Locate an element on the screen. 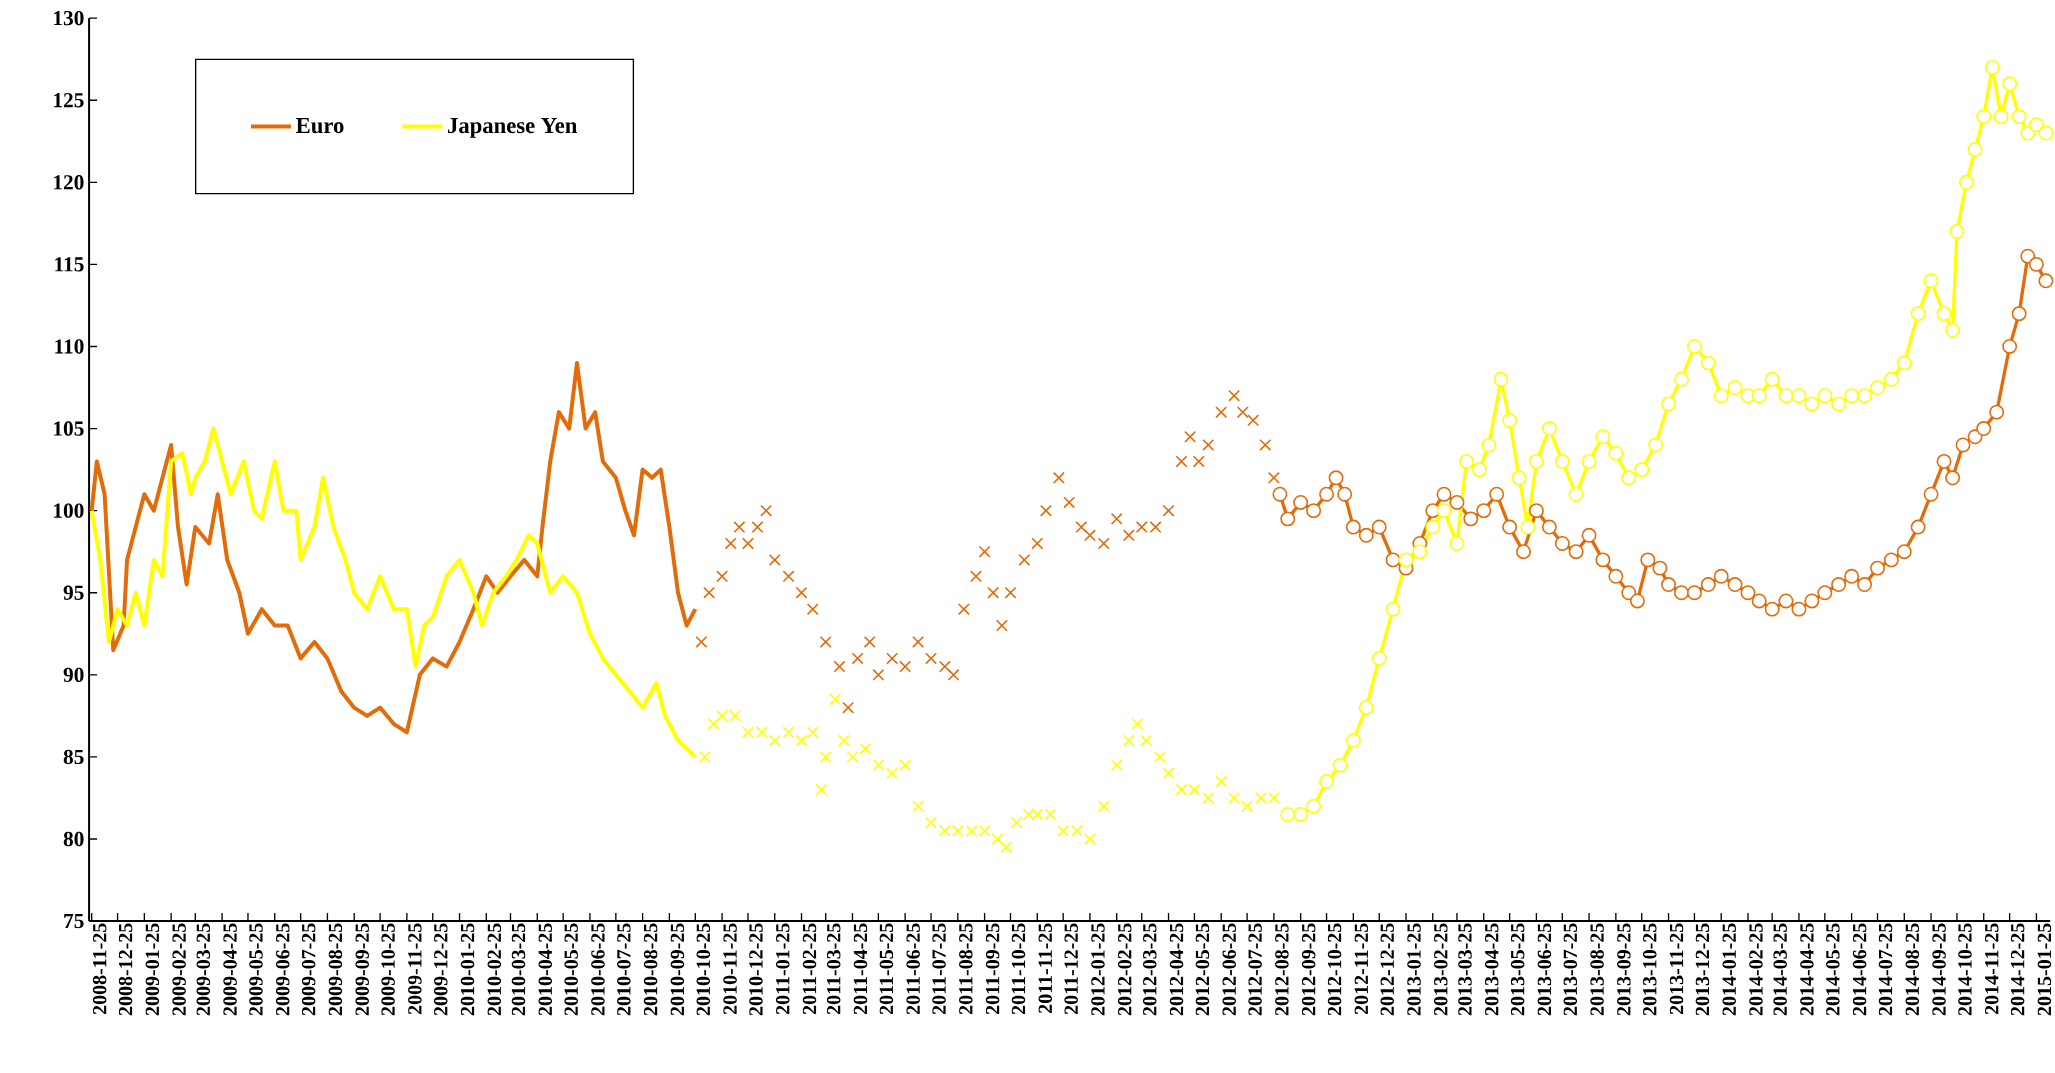  x-tick-label: 2013-06-25 is located at coordinates (1544, 969).